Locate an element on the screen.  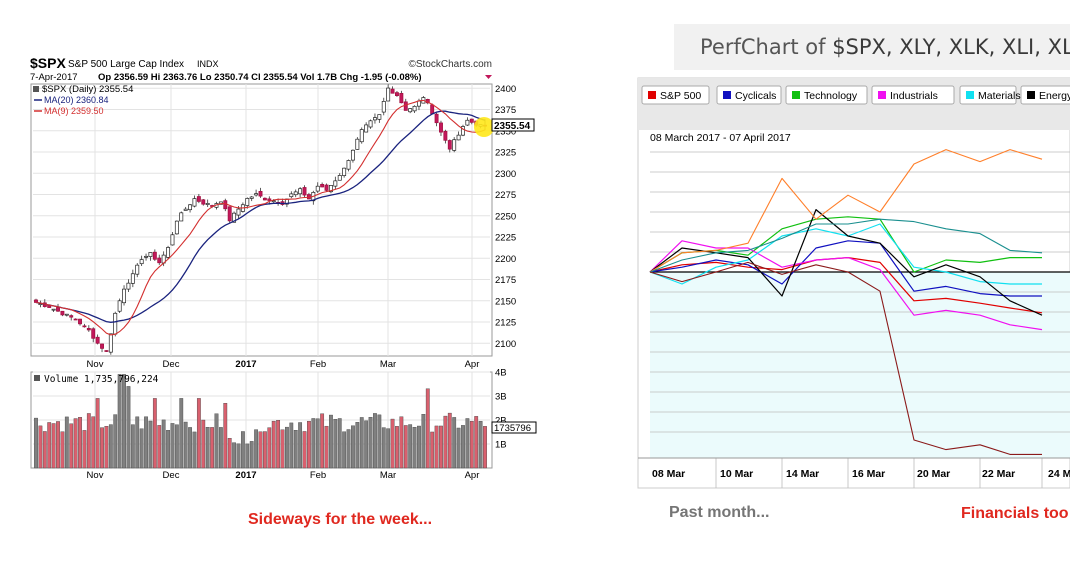
legend-price: $SPX (Daily) 2355.54 is located at coordinates (87, 89).